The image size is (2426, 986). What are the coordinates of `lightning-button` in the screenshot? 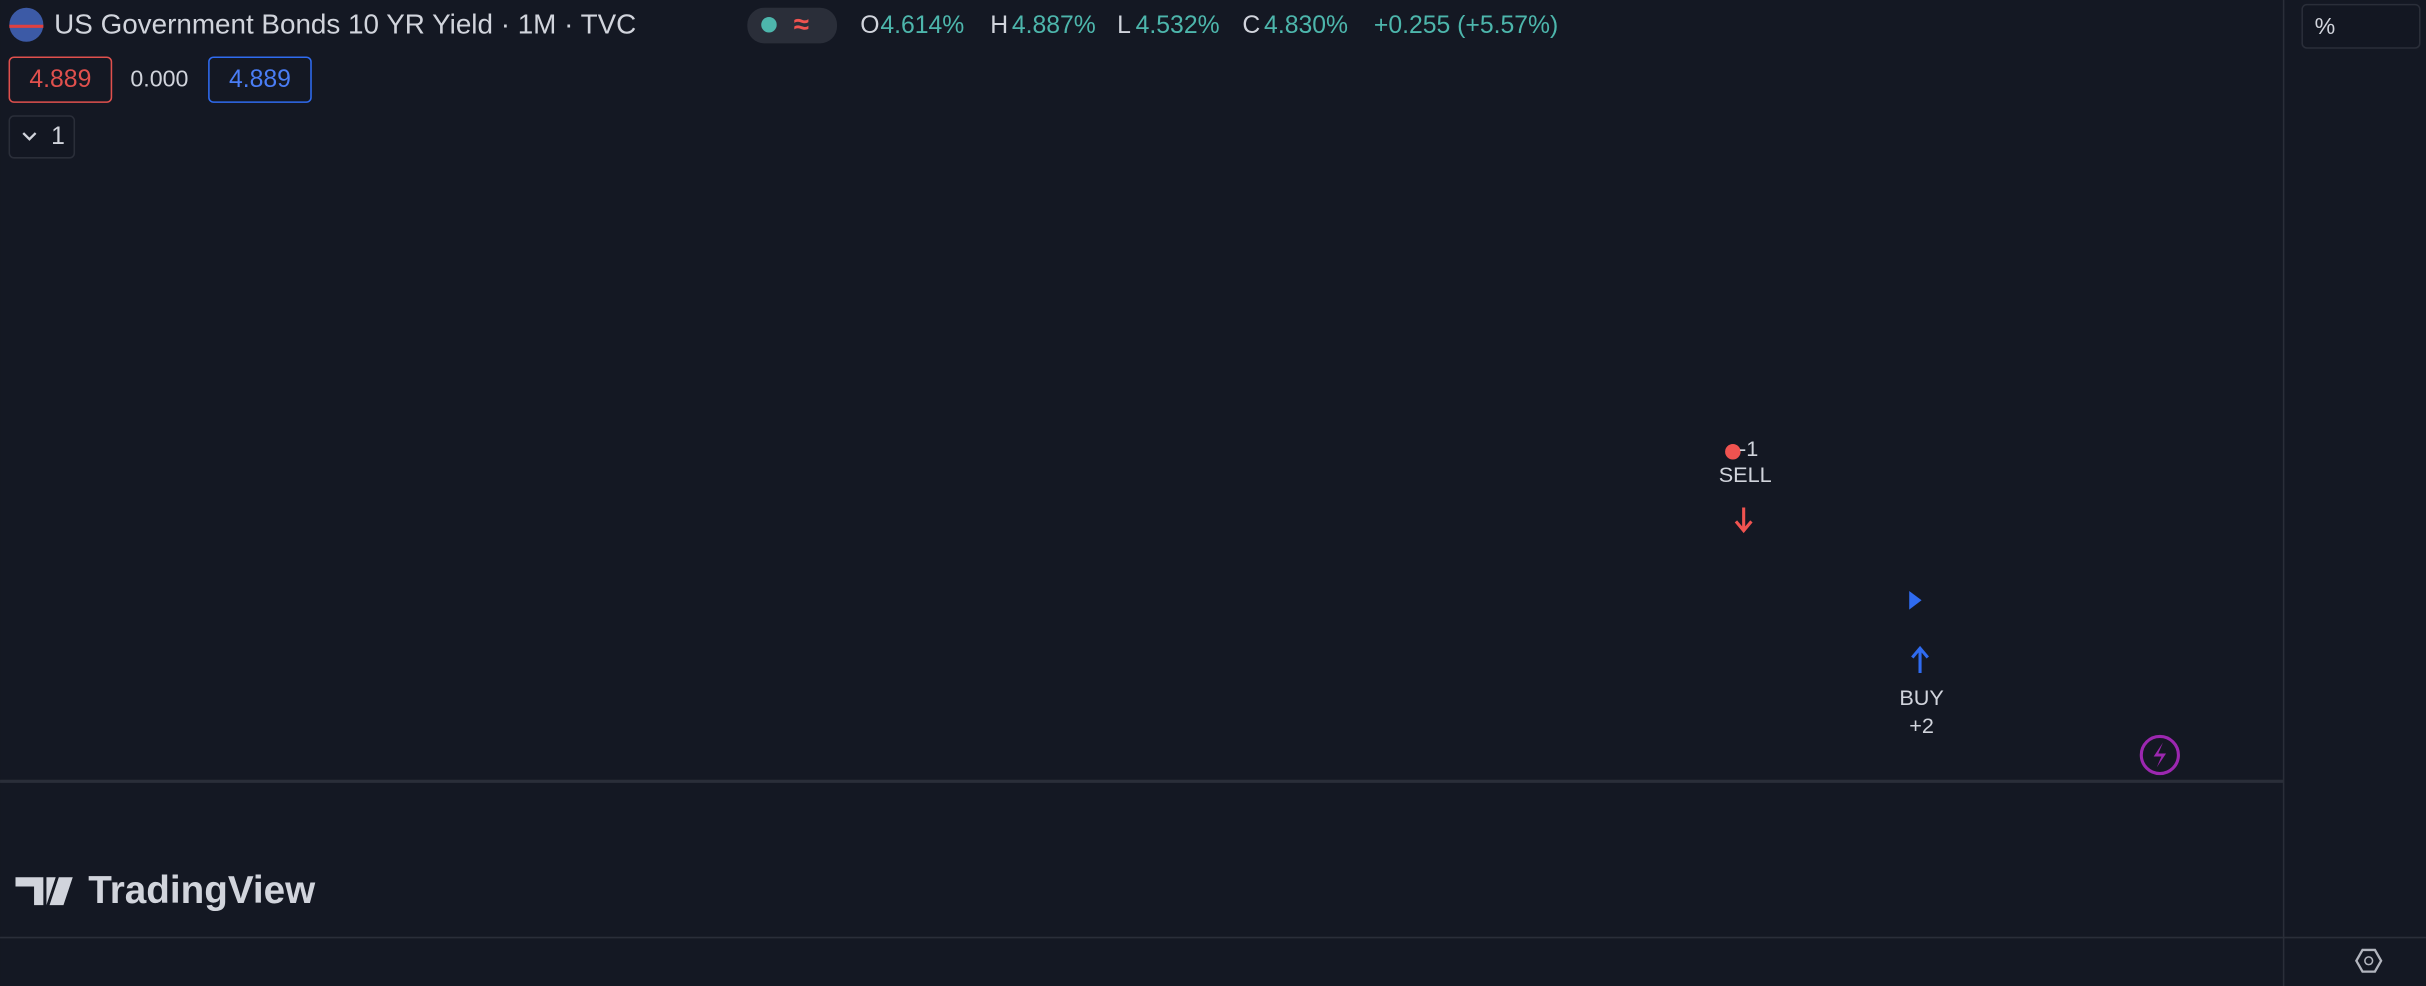 It's located at (2159, 755).